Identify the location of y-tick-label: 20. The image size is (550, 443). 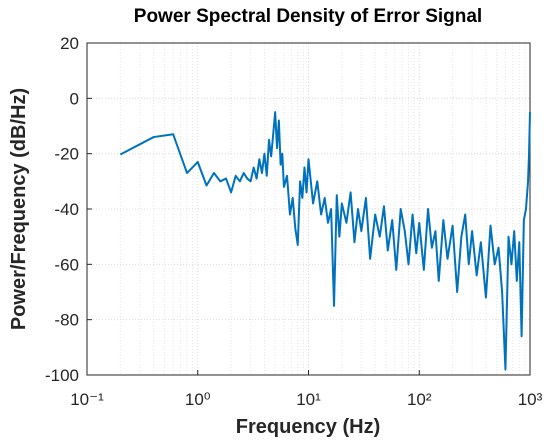
(69, 43).